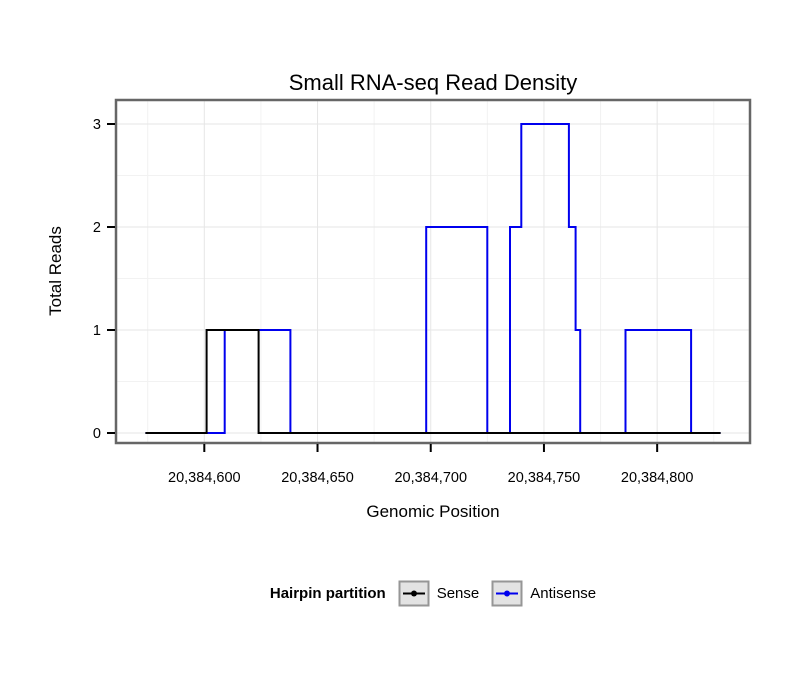 The height and width of the screenshot is (690, 810). I want to click on y-tick-label: 2, so click(97, 228).